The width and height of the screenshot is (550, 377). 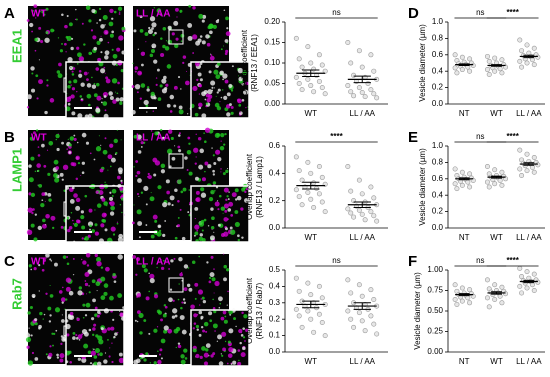 I want to click on x-tick-label: LL / AA, so click(x=529, y=113).